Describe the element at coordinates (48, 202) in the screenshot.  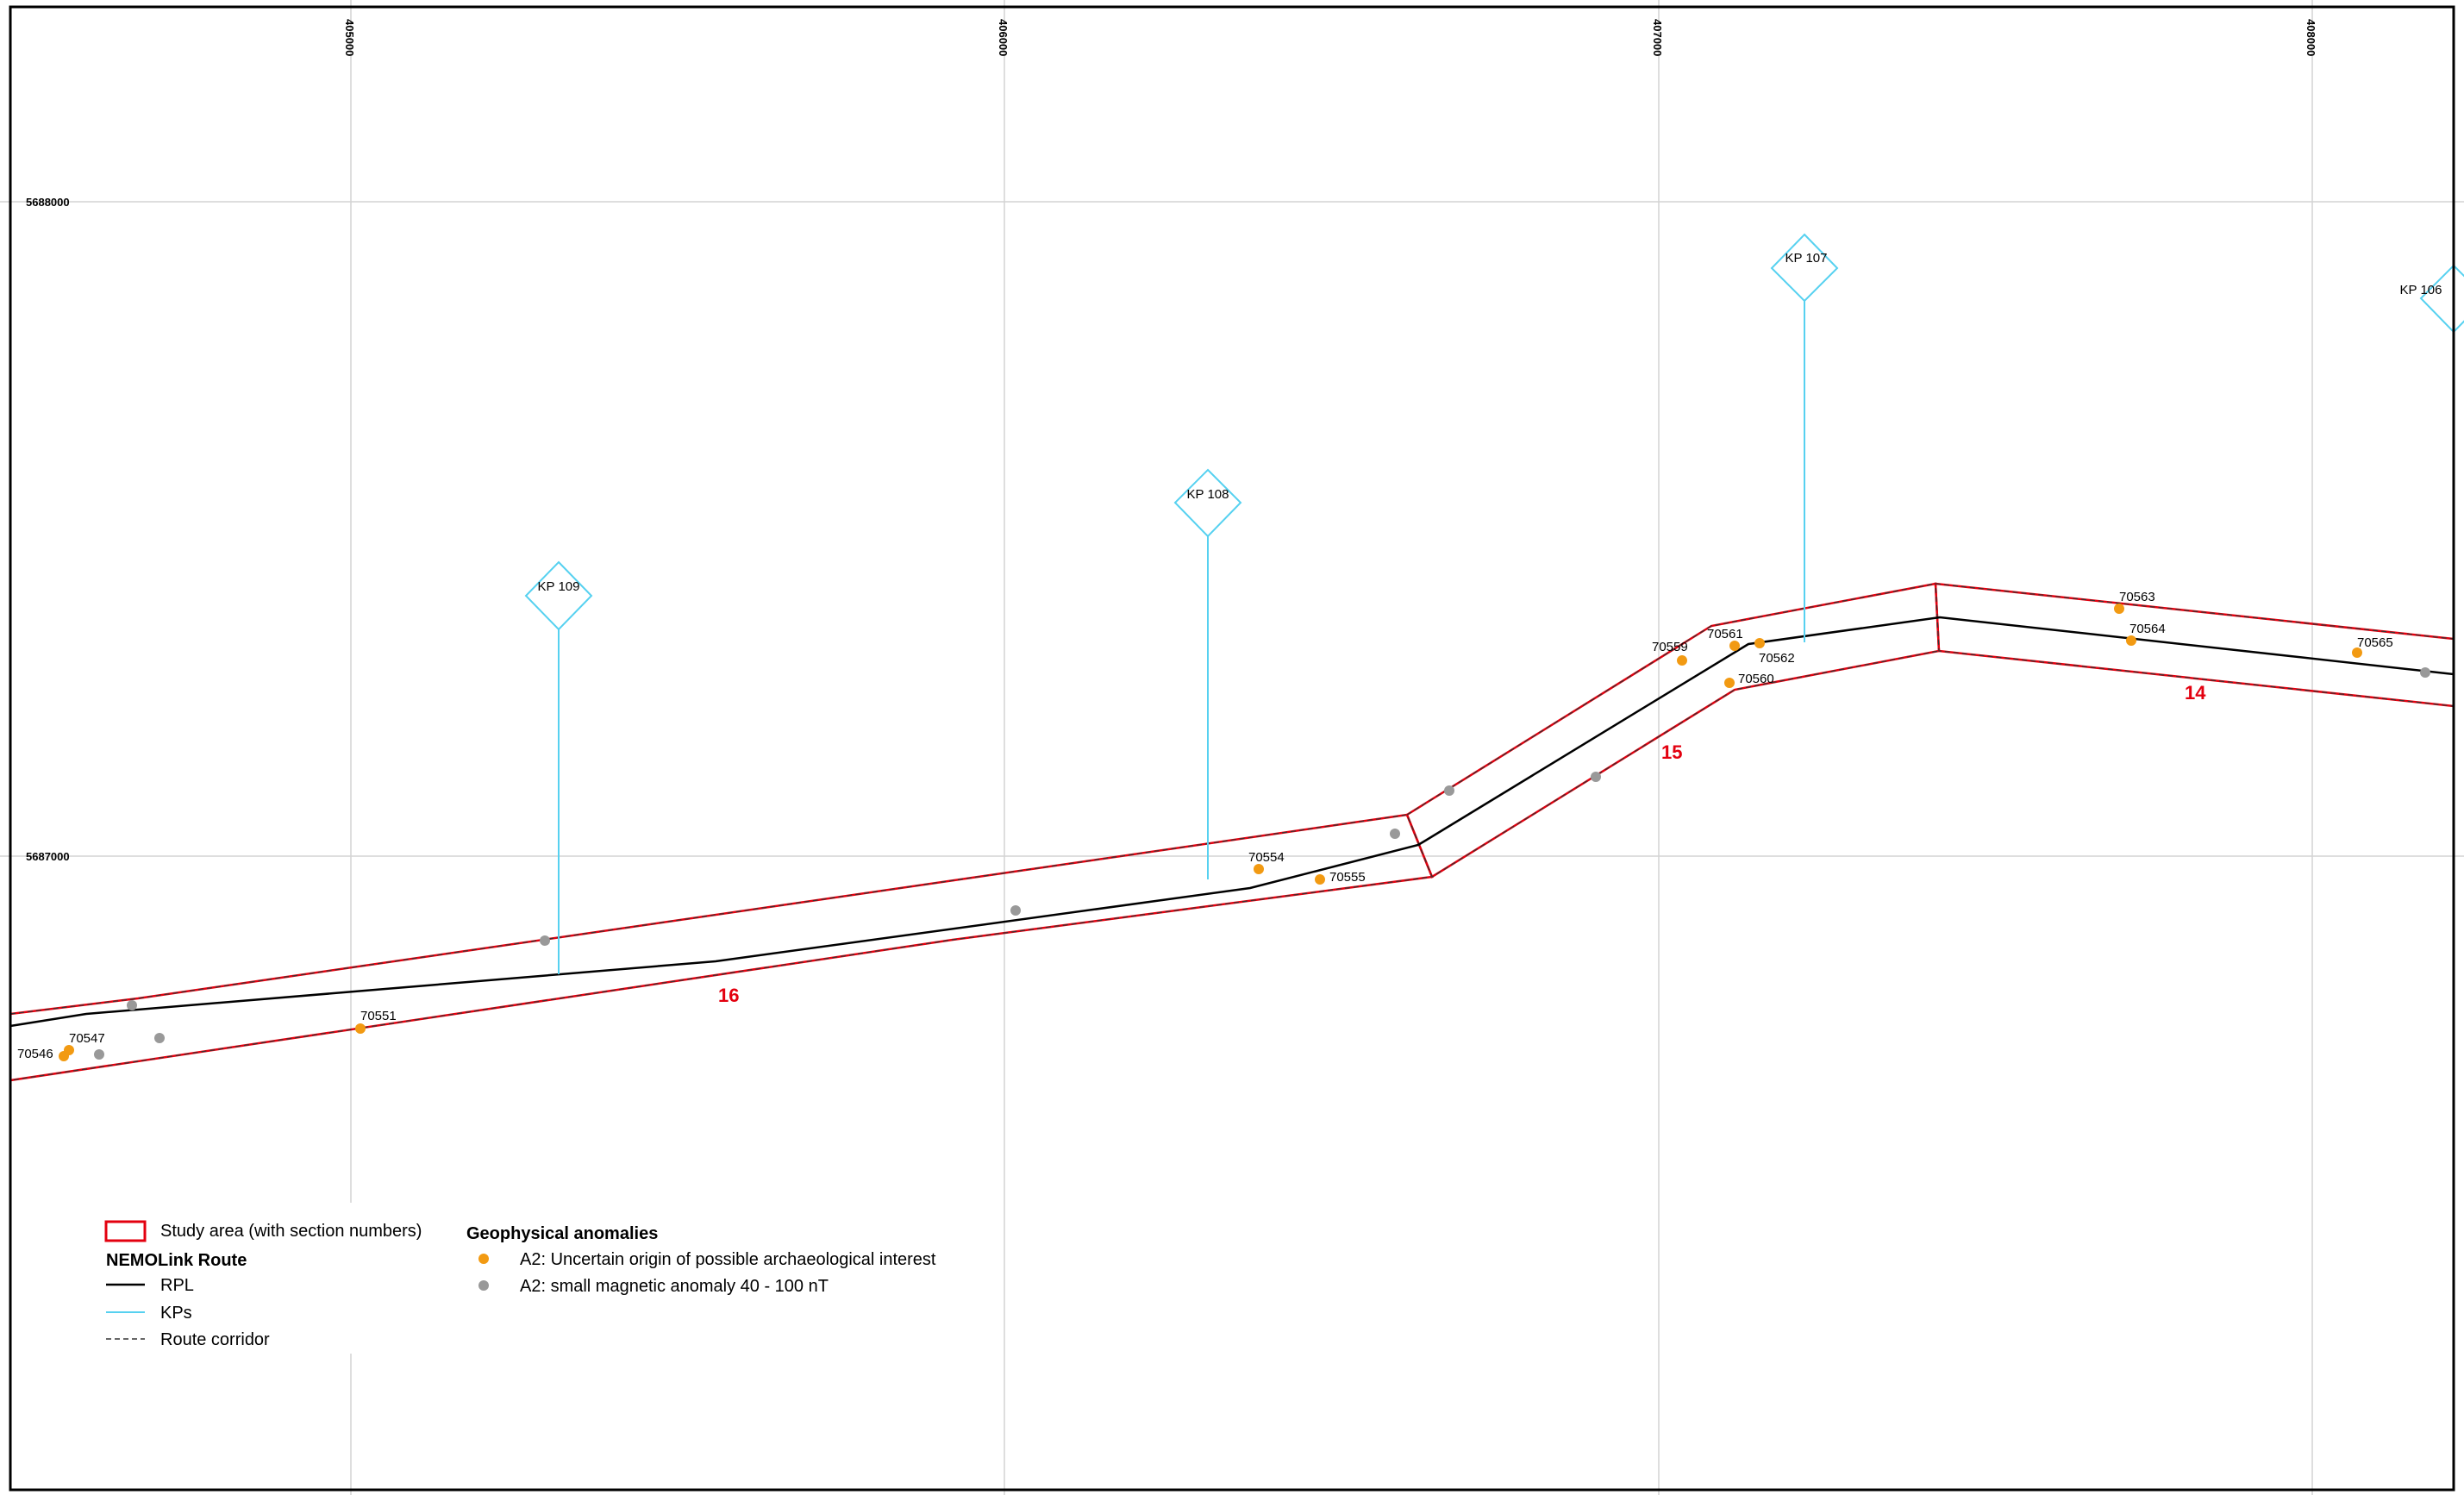
I see `northing-label-5688000: 5688000` at that location.